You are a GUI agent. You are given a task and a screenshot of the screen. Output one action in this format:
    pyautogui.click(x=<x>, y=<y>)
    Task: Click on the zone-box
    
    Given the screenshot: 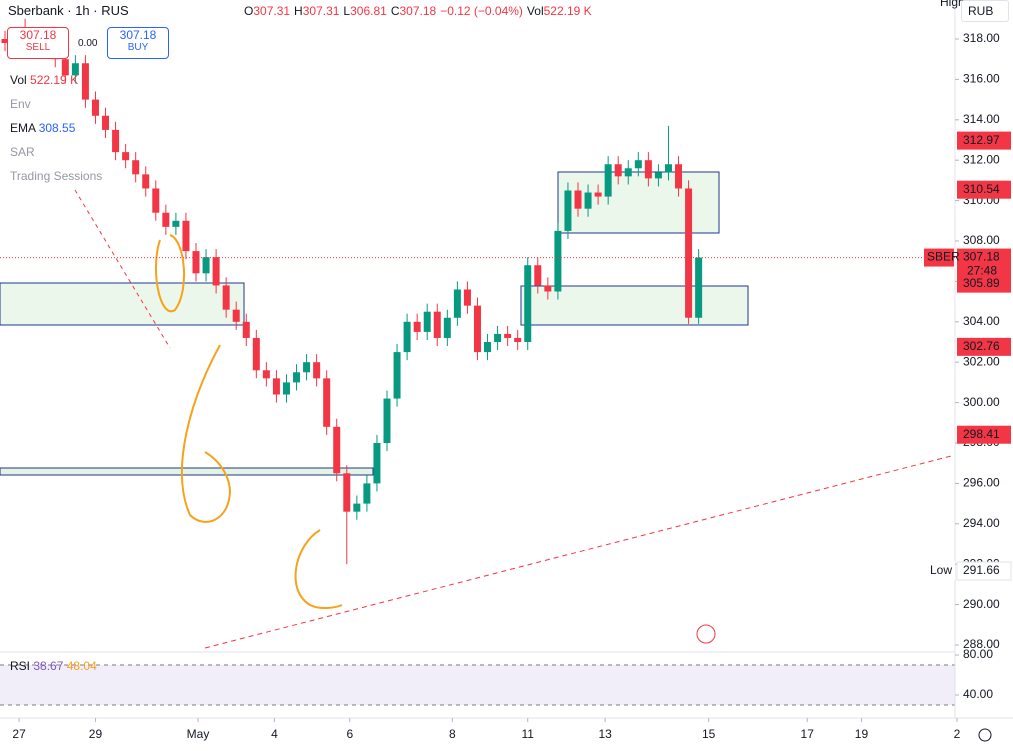 What is the action you would take?
    pyautogui.click(x=122, y=304)
    